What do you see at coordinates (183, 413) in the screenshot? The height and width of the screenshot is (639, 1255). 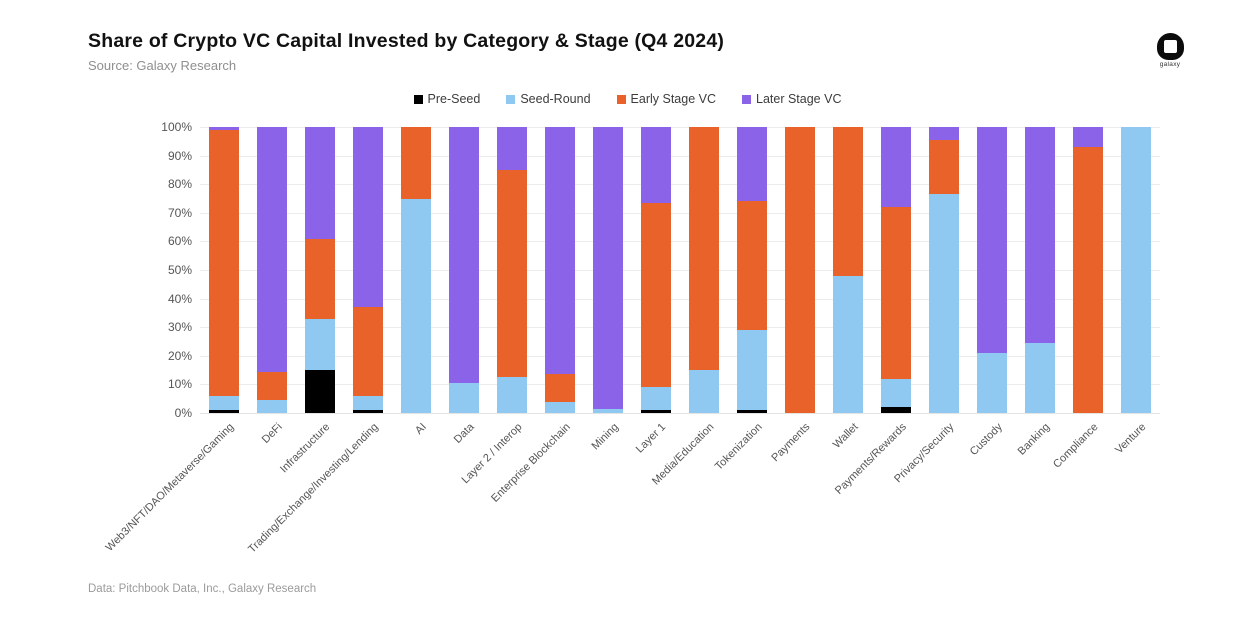 I see `y-axis-tick-label: 0%` at bounding box center [183, 413].